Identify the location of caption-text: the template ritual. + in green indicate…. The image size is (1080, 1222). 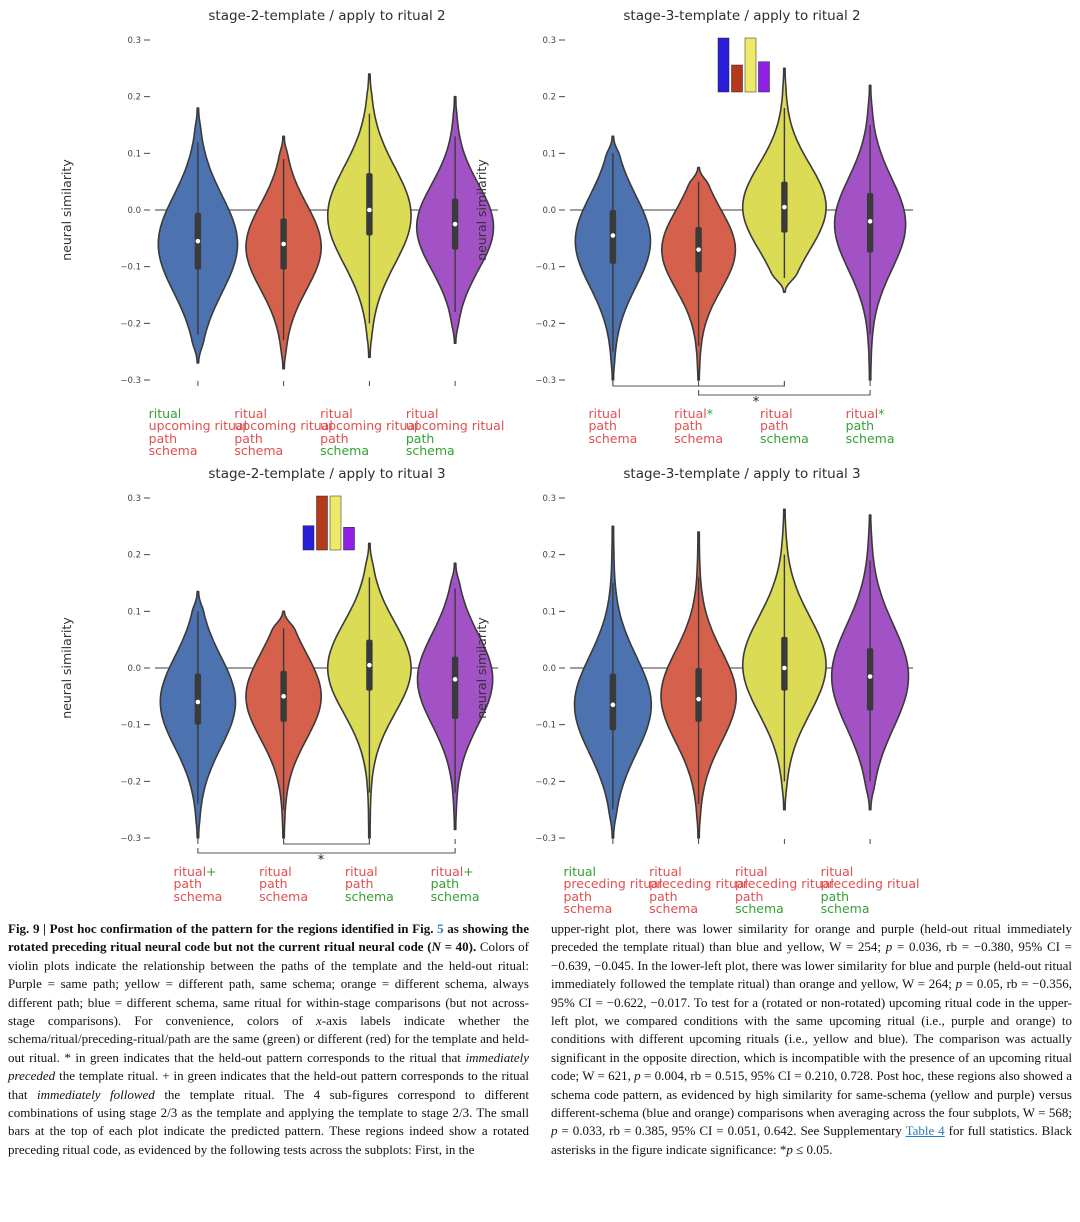
(268, 1085).